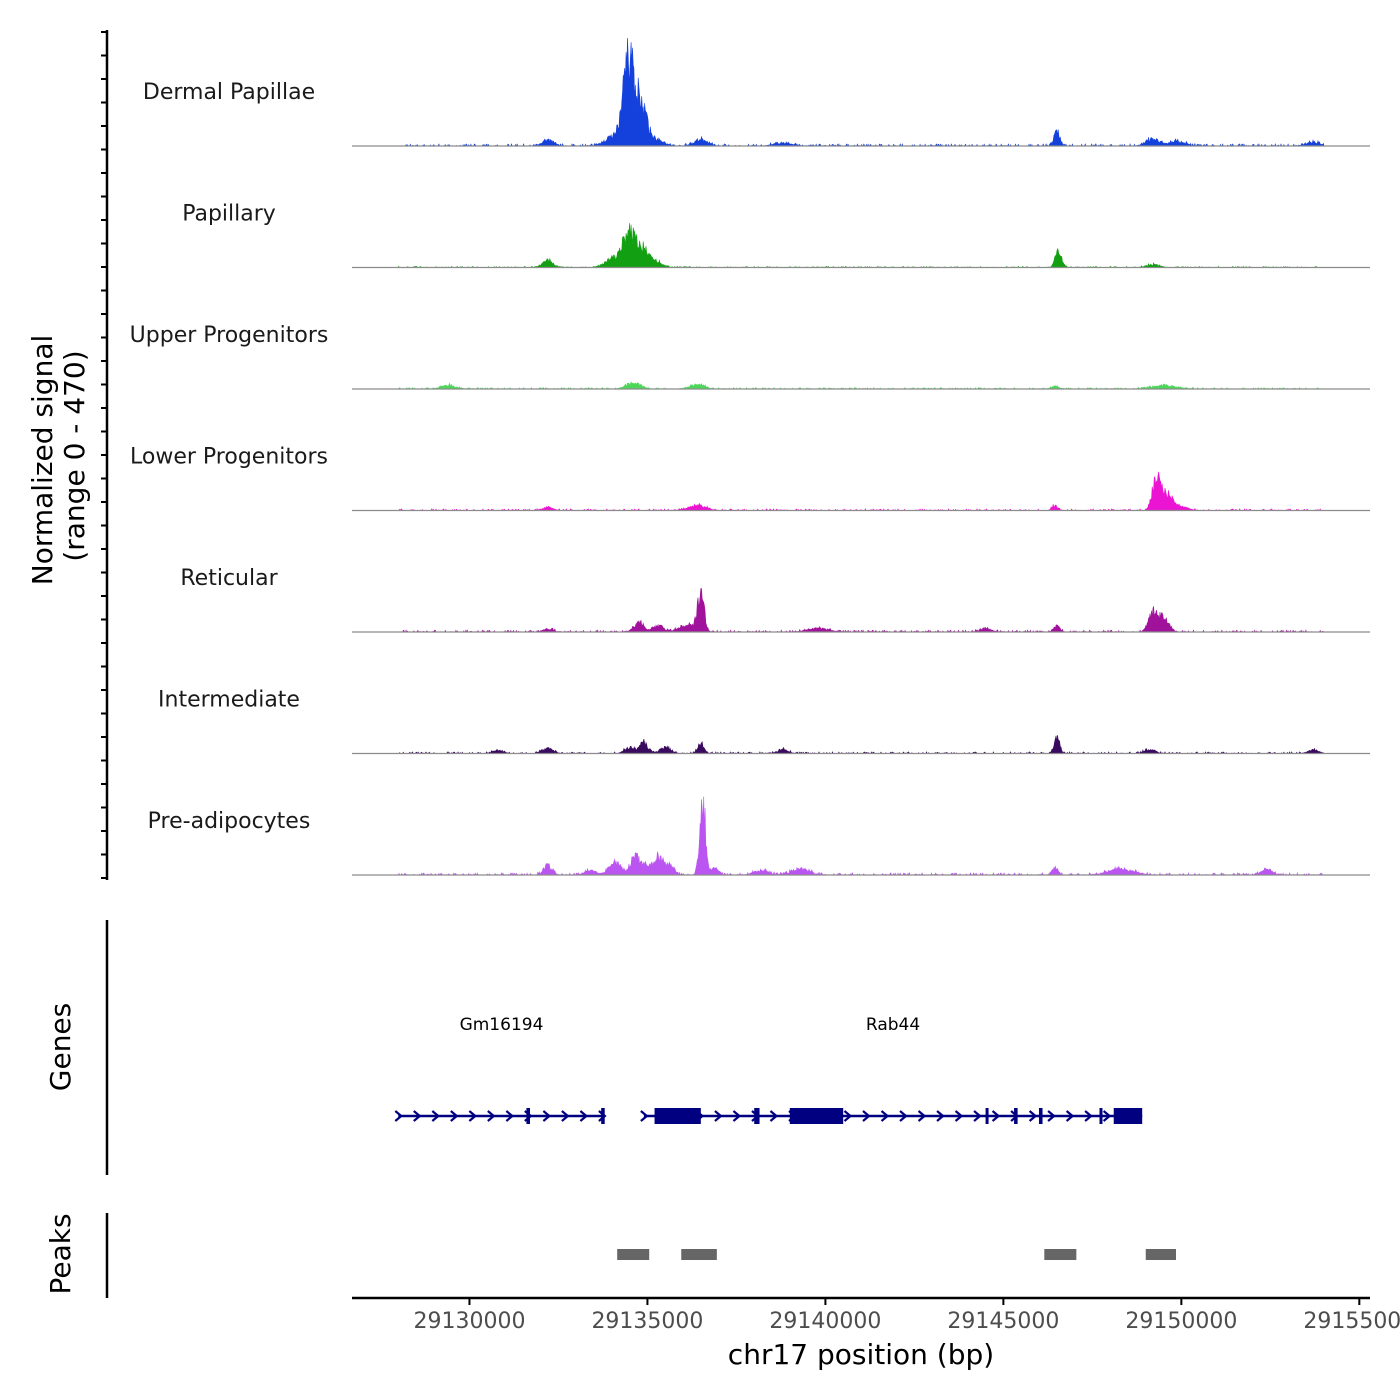  What do you see at coordinates (500, 1069) in the screenshot?
I see `gene-gm16194: Gm16194` at bounding box center [500, 1069].